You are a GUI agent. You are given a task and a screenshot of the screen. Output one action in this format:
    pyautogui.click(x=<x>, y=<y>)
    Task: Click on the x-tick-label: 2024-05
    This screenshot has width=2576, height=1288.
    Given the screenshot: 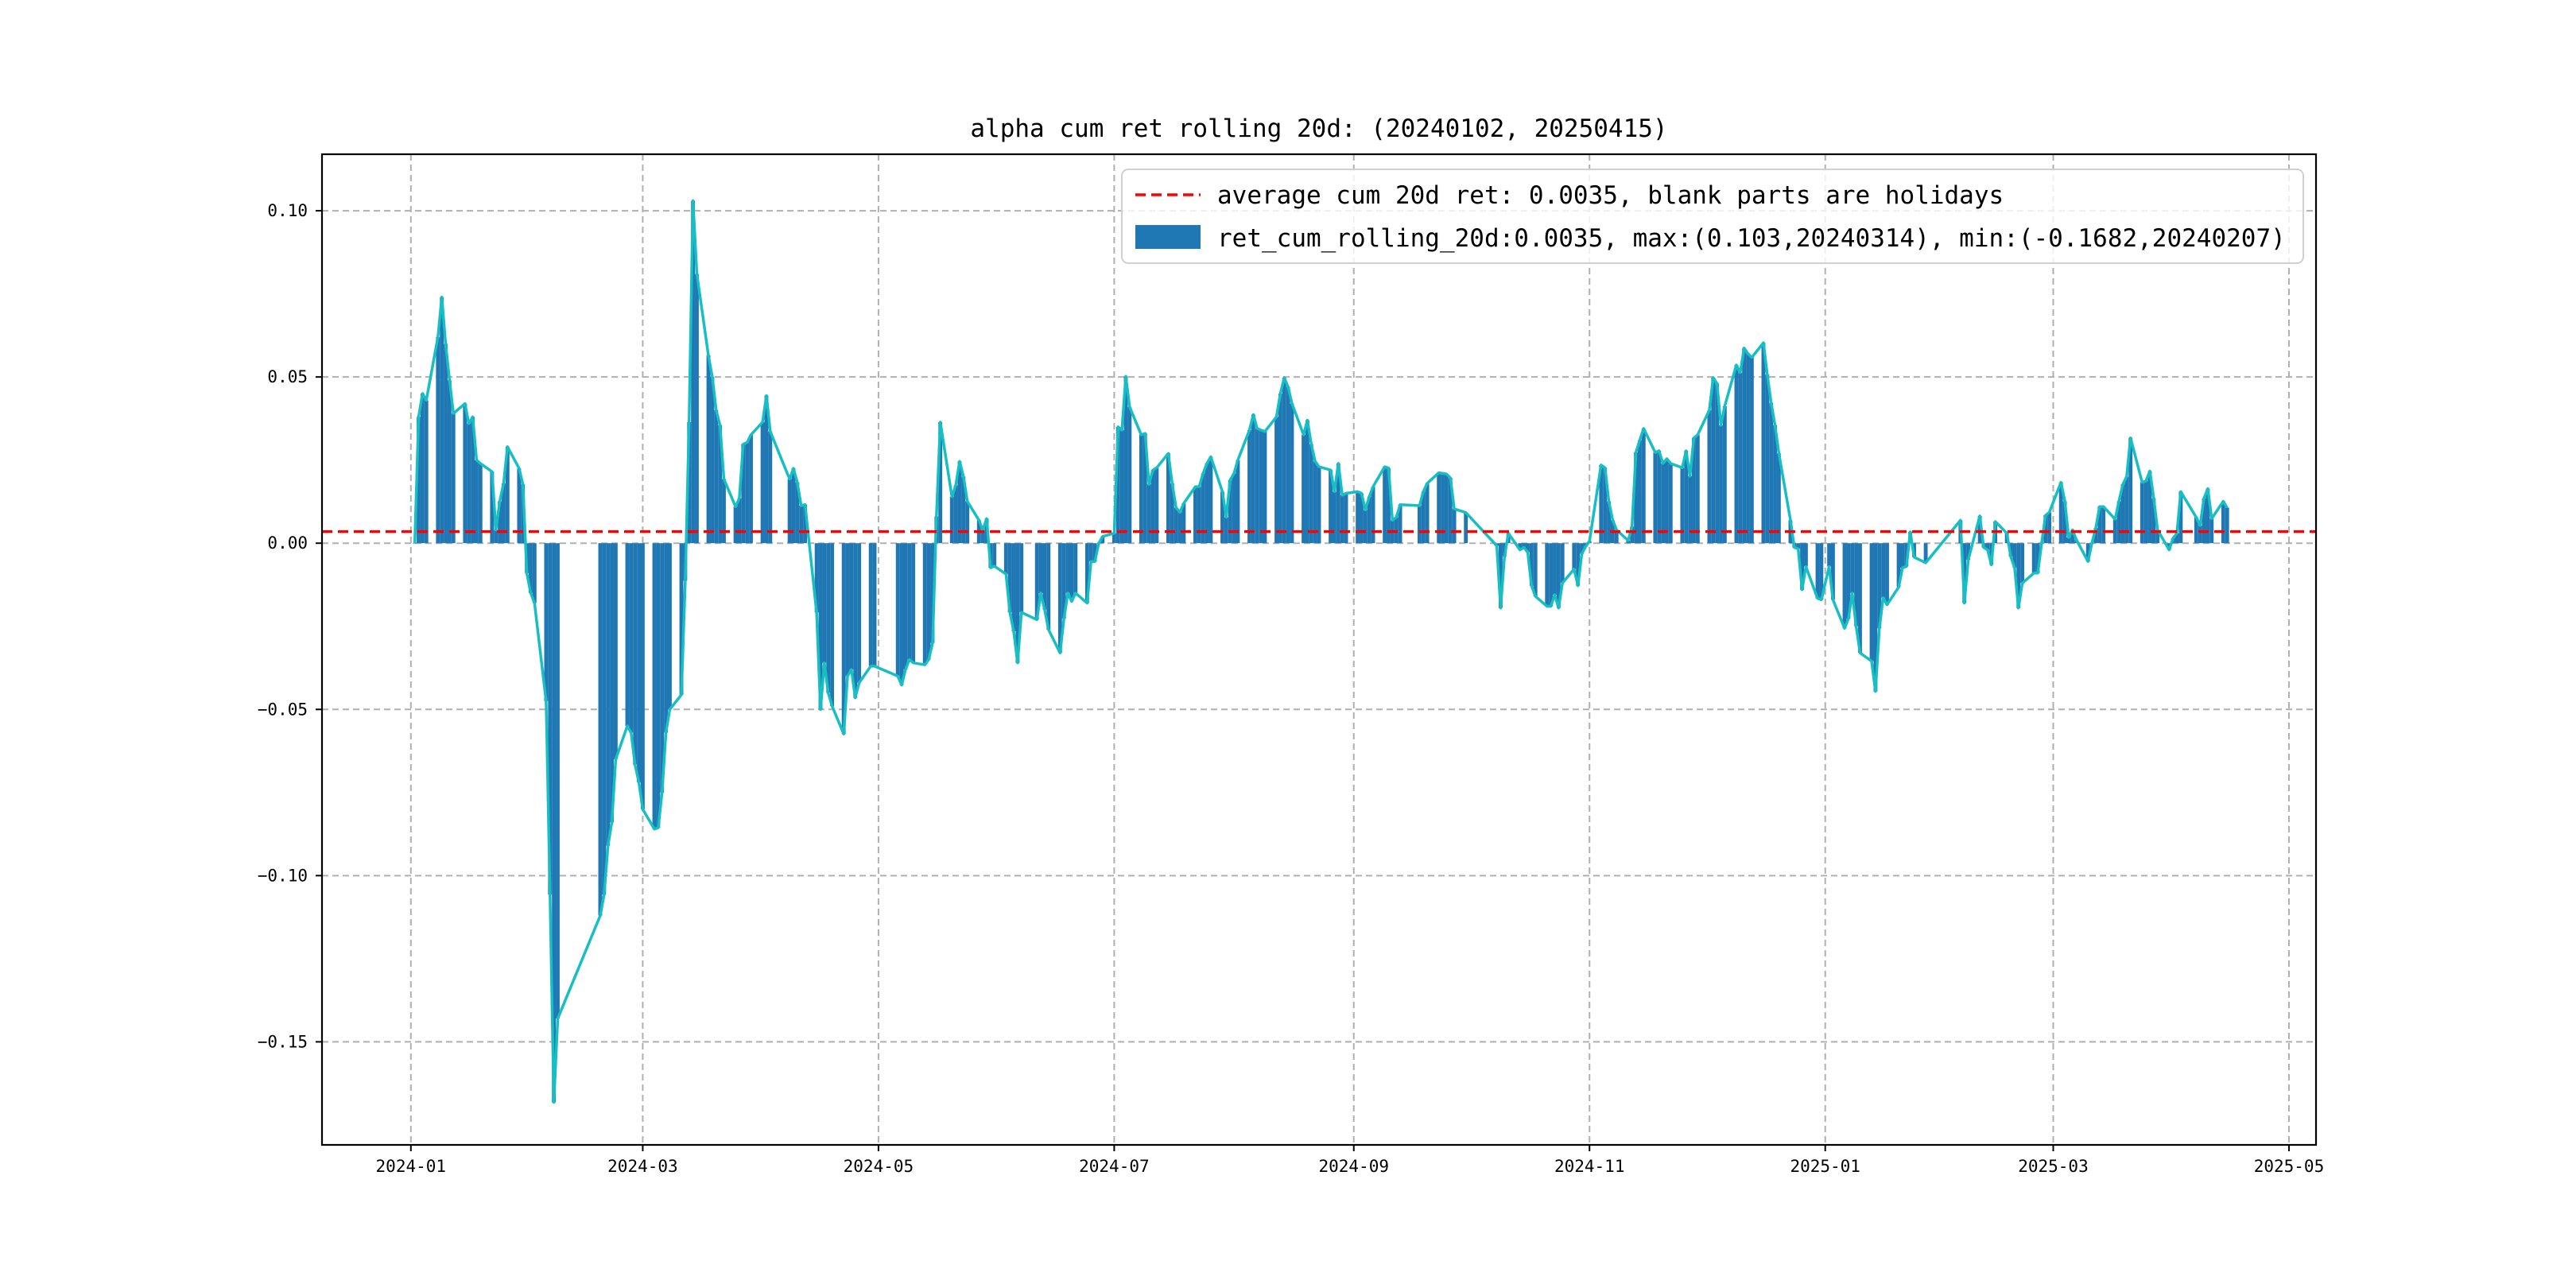 What is the action you would take?
    pyautogui.click(x=879, y=1167)
    